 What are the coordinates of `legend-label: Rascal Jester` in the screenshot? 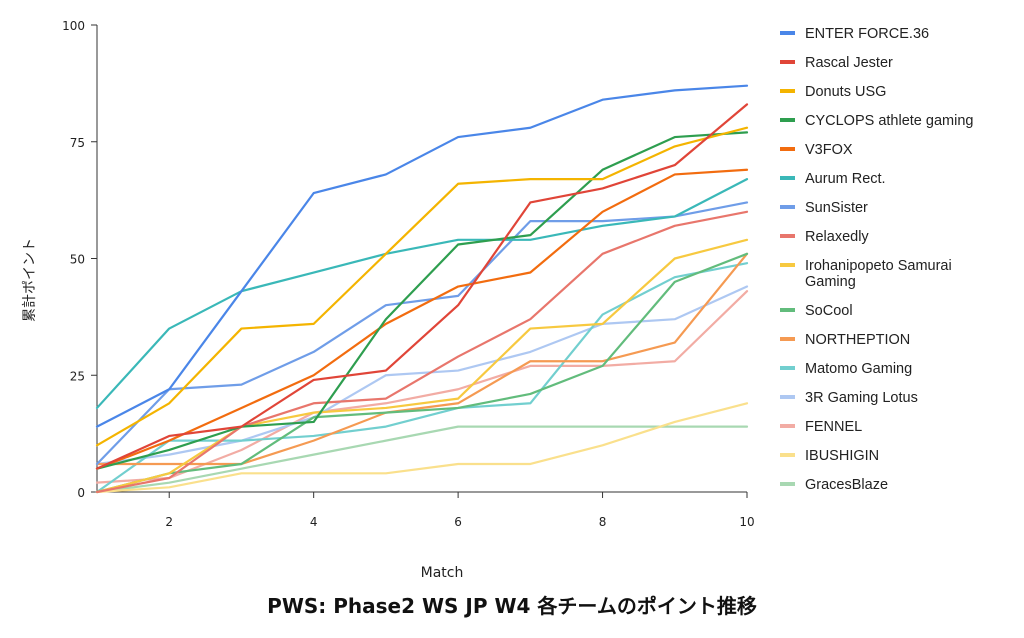 It's located at (849, 63).